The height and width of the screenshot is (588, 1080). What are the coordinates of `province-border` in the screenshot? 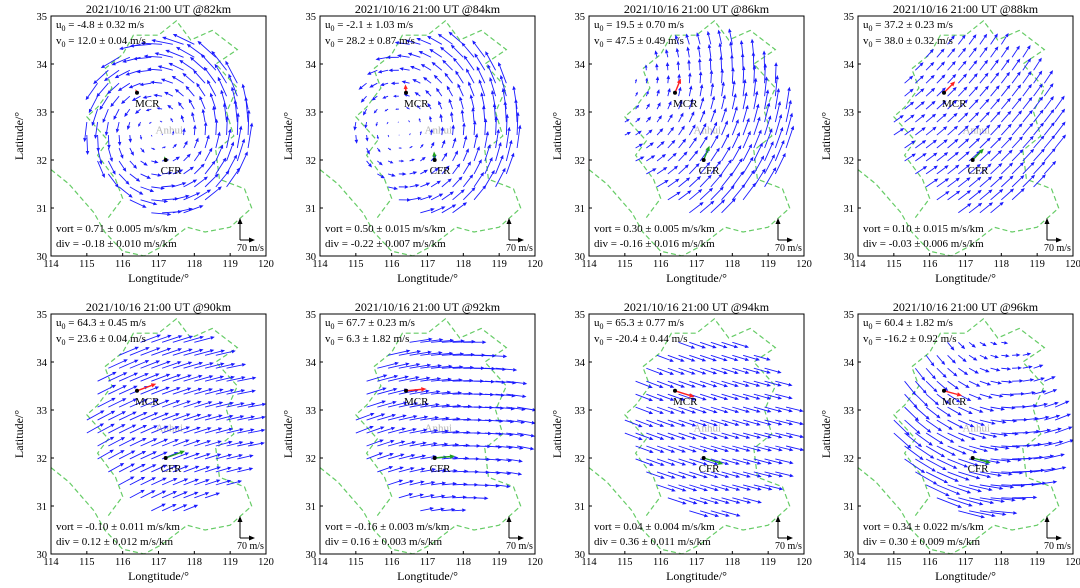 It's located at (421, 137).